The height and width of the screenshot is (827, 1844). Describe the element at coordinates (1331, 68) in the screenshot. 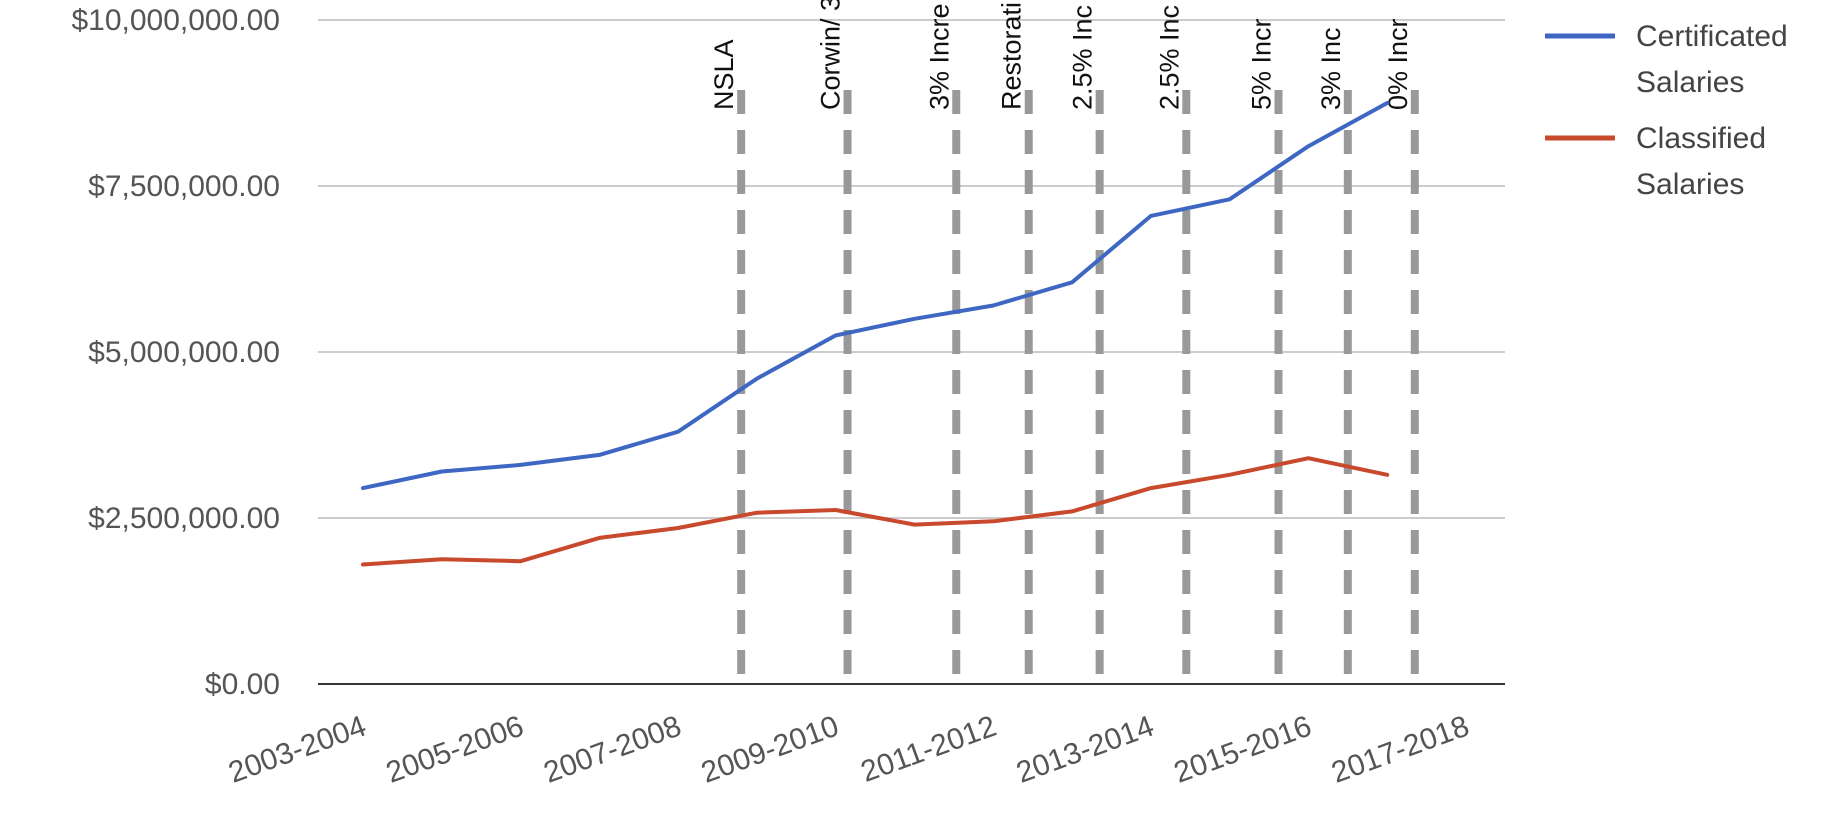

I see `annotation-label: 3% Inc` at that location.